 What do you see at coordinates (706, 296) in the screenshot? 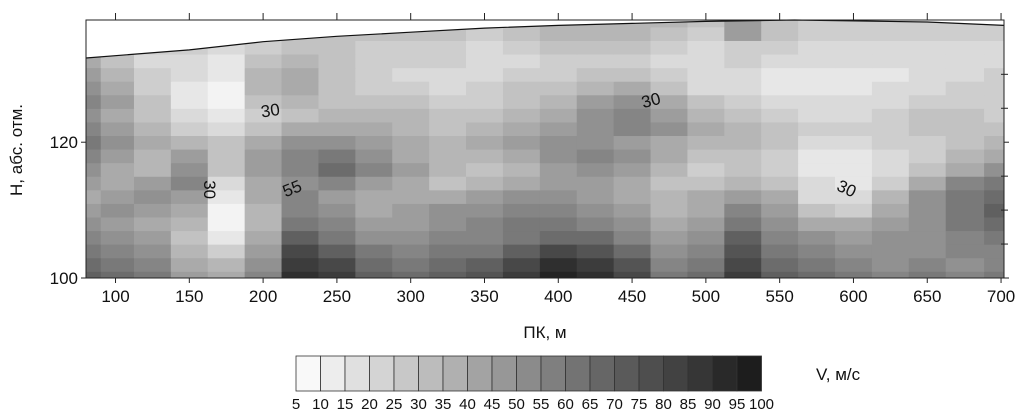
I see `x-tick-label: 500` at bounding box center [706, 296].